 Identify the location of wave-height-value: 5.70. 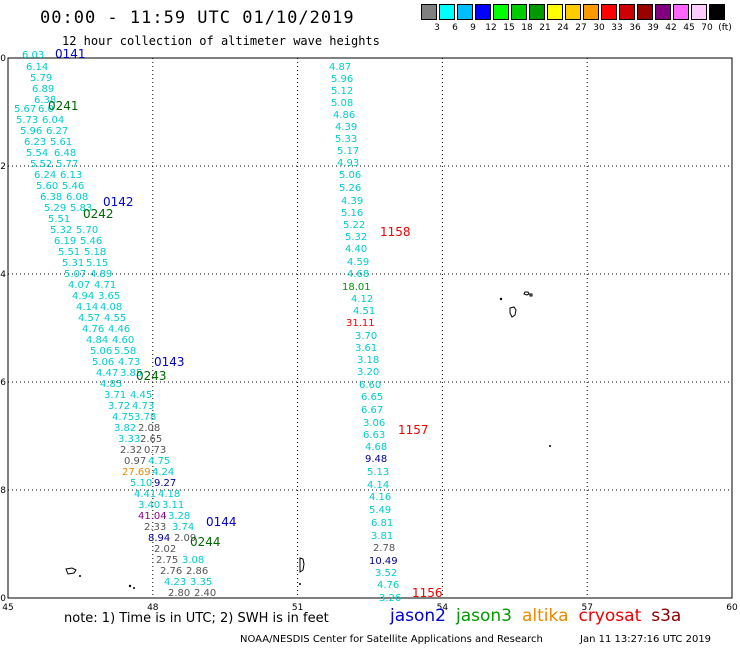
(87, 230).